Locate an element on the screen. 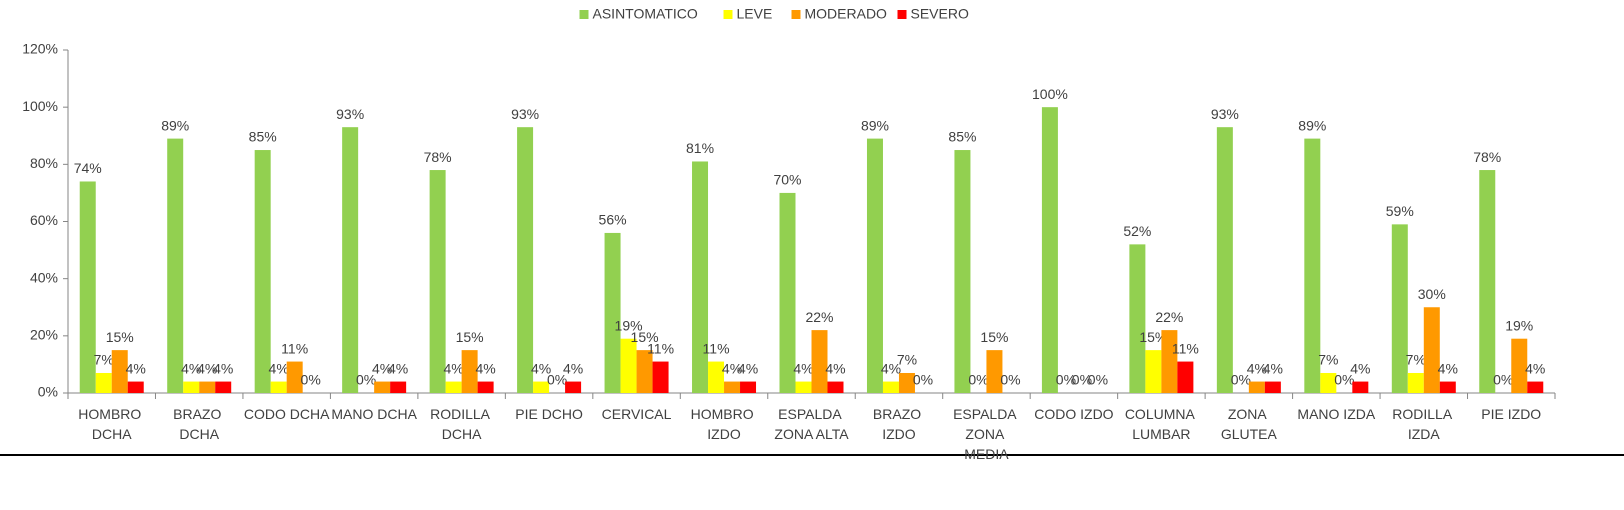 The height and width of the screenshot is (510, 1624). data-label: 22% is located at coordinates (1169, 317).